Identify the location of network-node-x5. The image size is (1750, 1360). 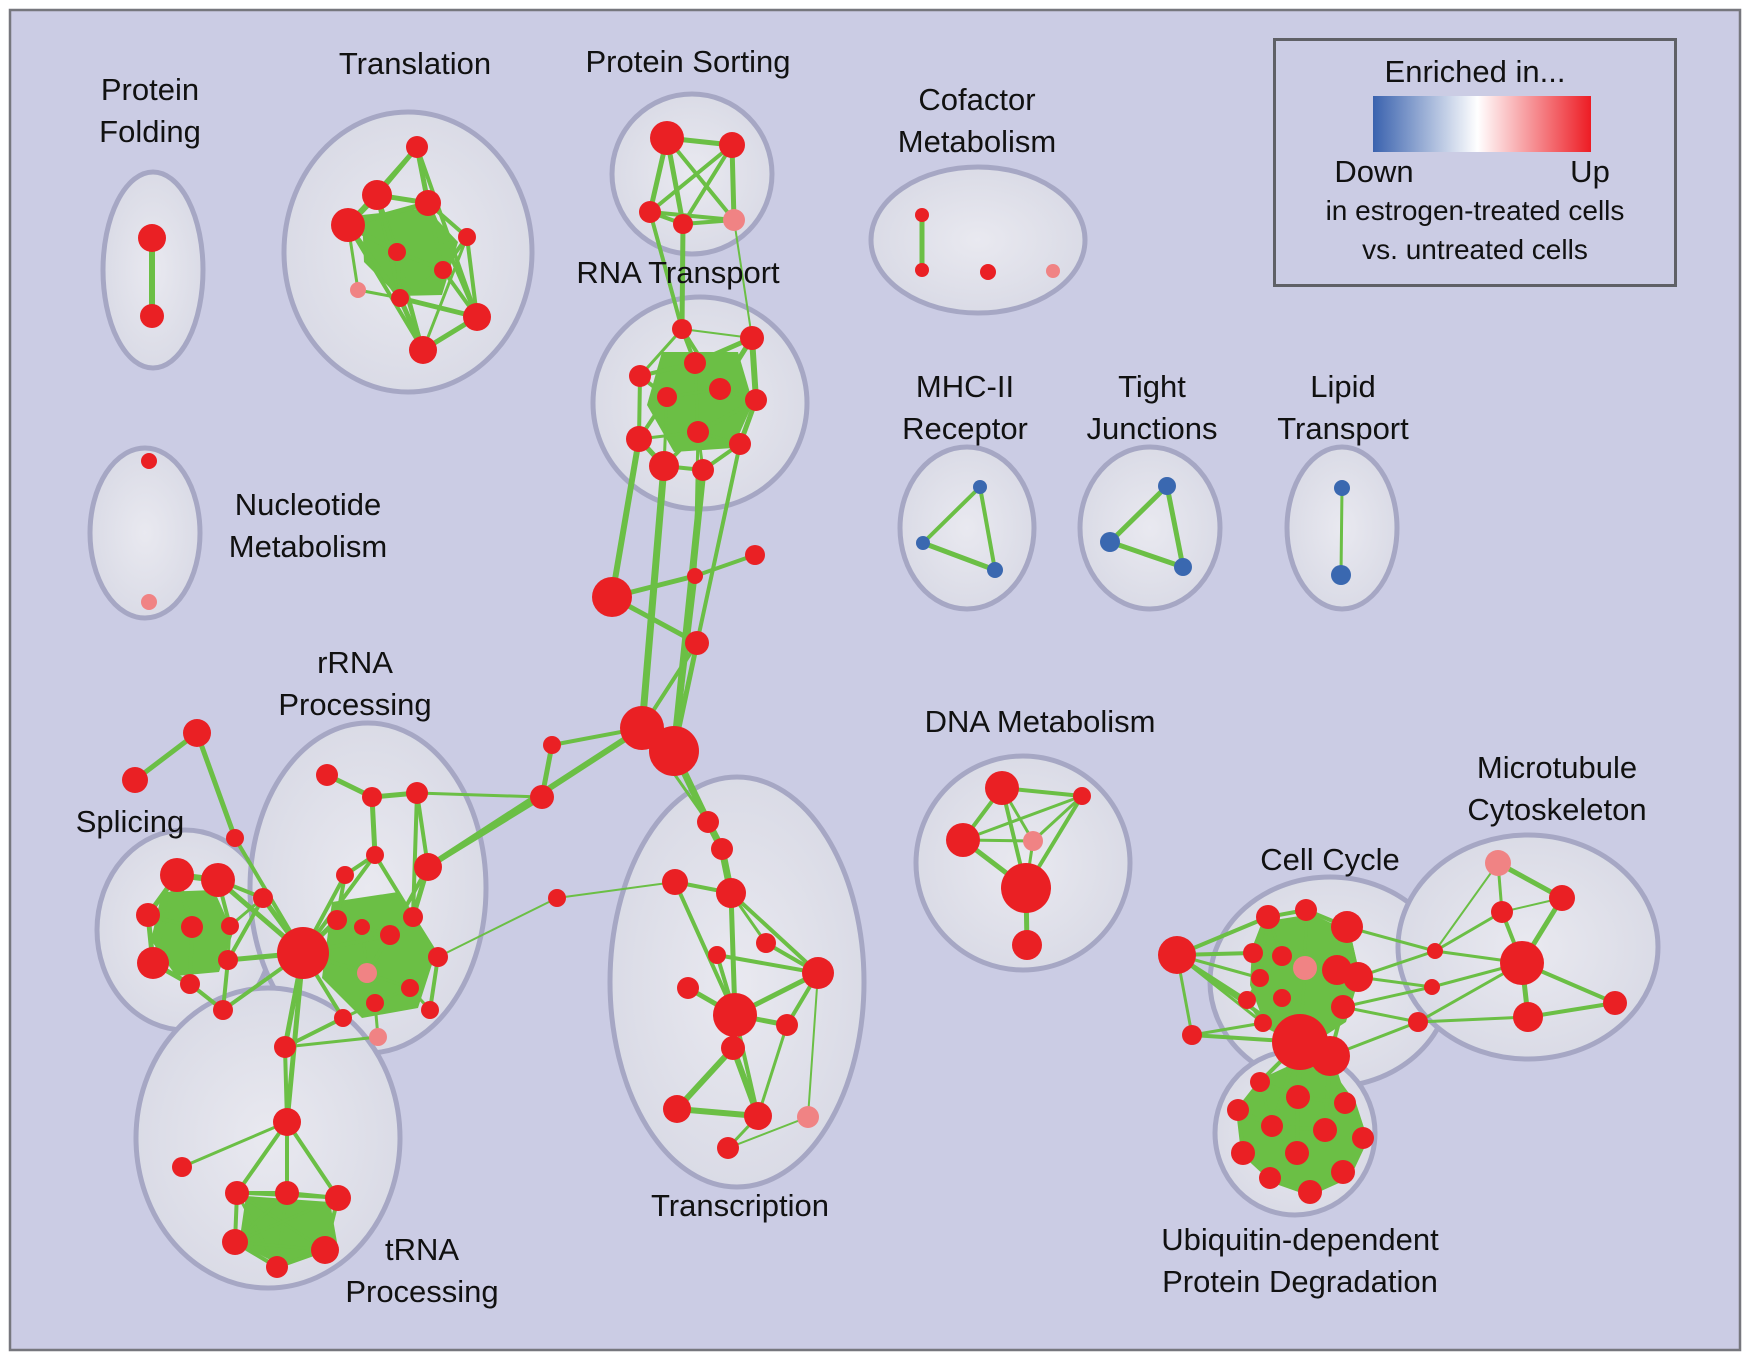
(766, 943).